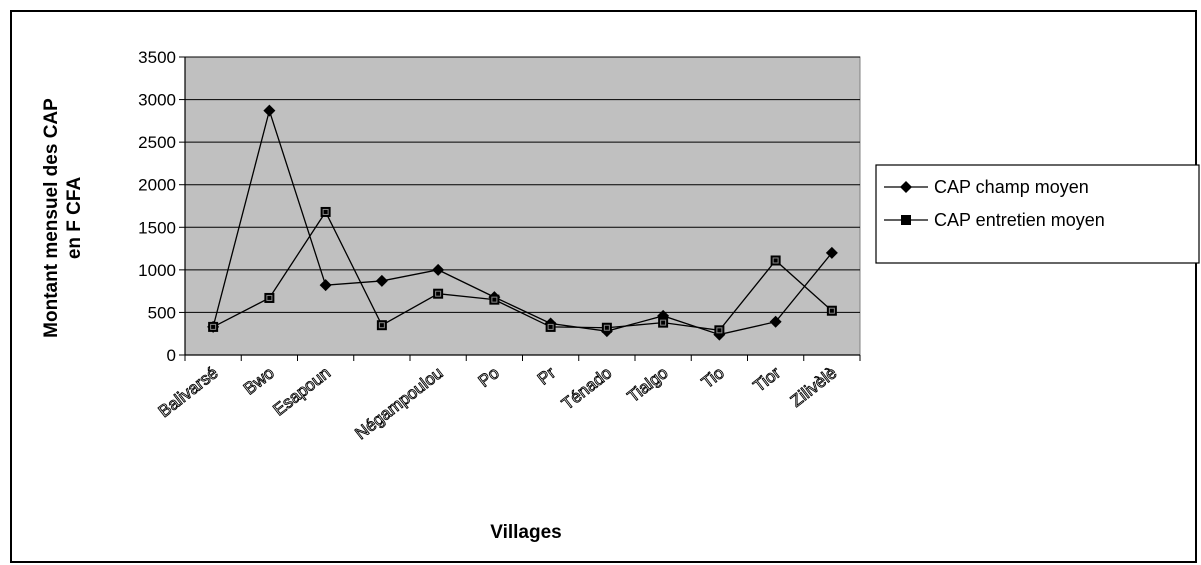 This screenshot has height=565, width=1201. Describe the element at coordinates (1019, 220) in the screenshot. I see `legend-label: CAP entretien moyen` at that location.